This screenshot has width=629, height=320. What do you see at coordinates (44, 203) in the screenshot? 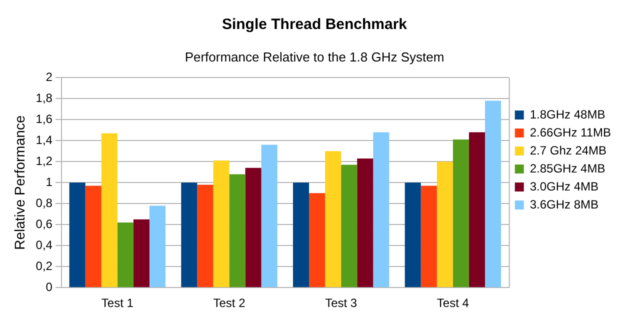
I see `y-tick-label: 0,8` at bounding box center [44, 203].